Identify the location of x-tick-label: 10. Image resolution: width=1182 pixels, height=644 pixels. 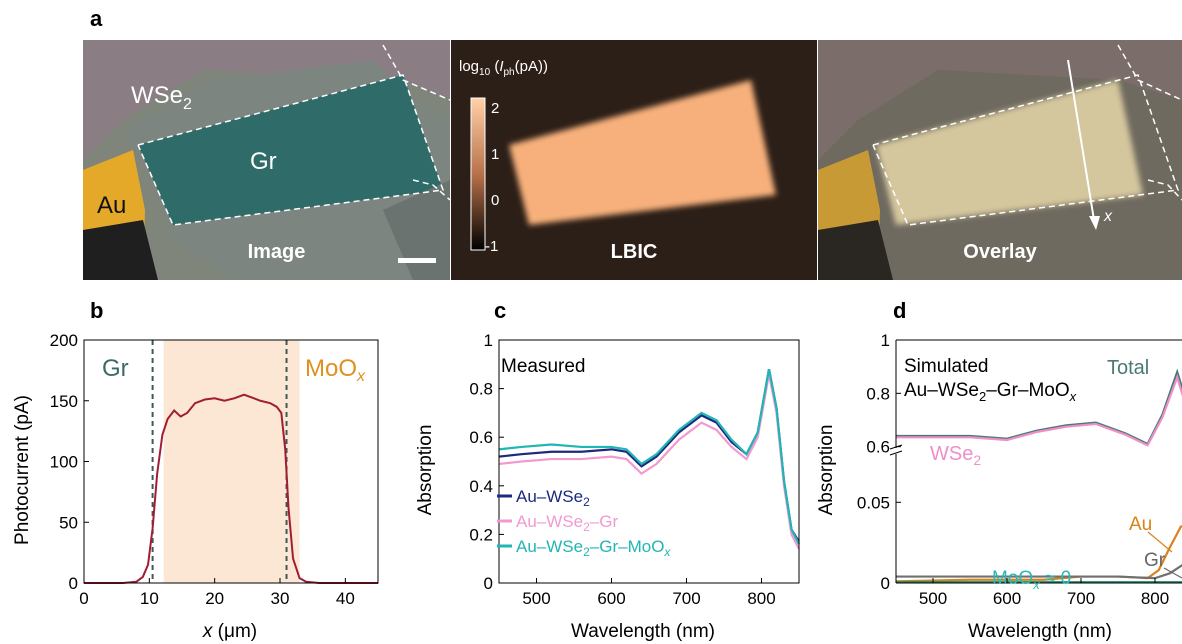
(149, 598).